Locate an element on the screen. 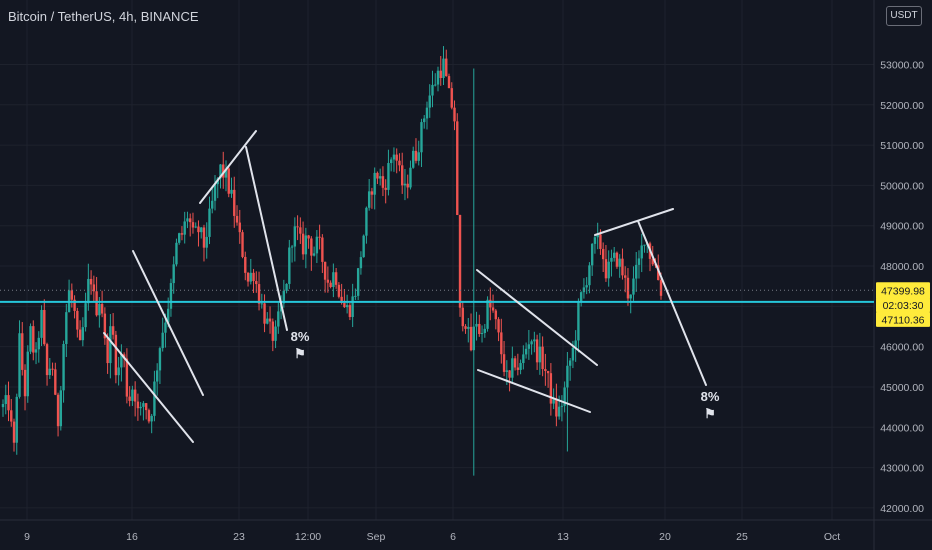 The image size is (932, 550). chart-title: Bitcoin / TetherUS, 4h, BINANCE is located at coordinates (103, 16).